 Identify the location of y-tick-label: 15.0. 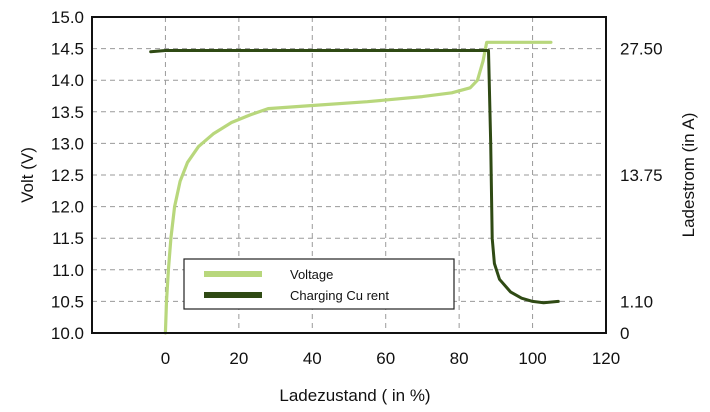
(67, 17).